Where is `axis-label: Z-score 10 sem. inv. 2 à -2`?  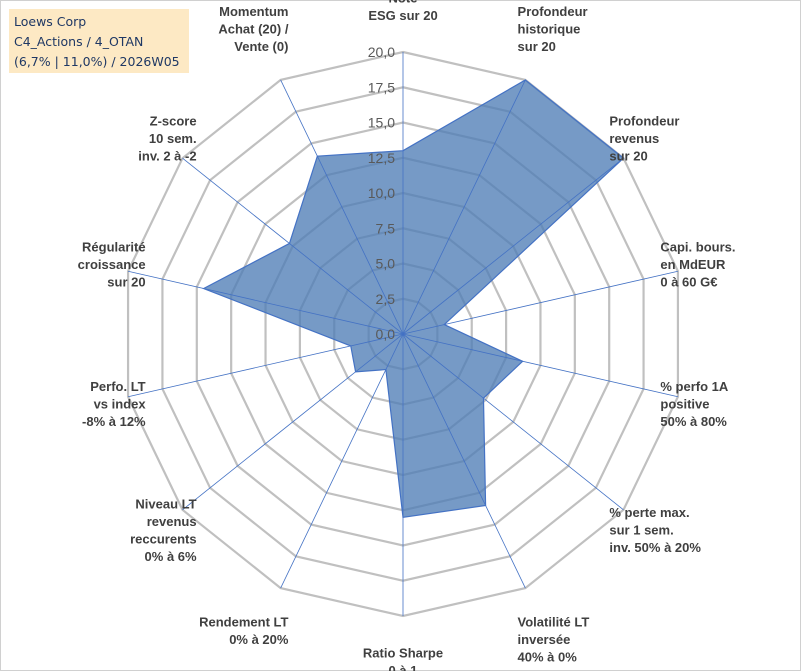 axis-label: Z-score 10 sem. inv. 2 à -2 is located at coordinates (167, 138).